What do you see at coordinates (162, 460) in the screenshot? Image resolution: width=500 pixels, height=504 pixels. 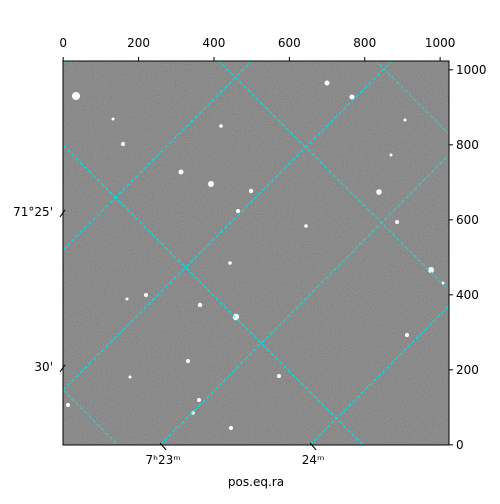 I see `ra-tick-label: 7ʰ23ᵐ` at bounding box center [162, 460].